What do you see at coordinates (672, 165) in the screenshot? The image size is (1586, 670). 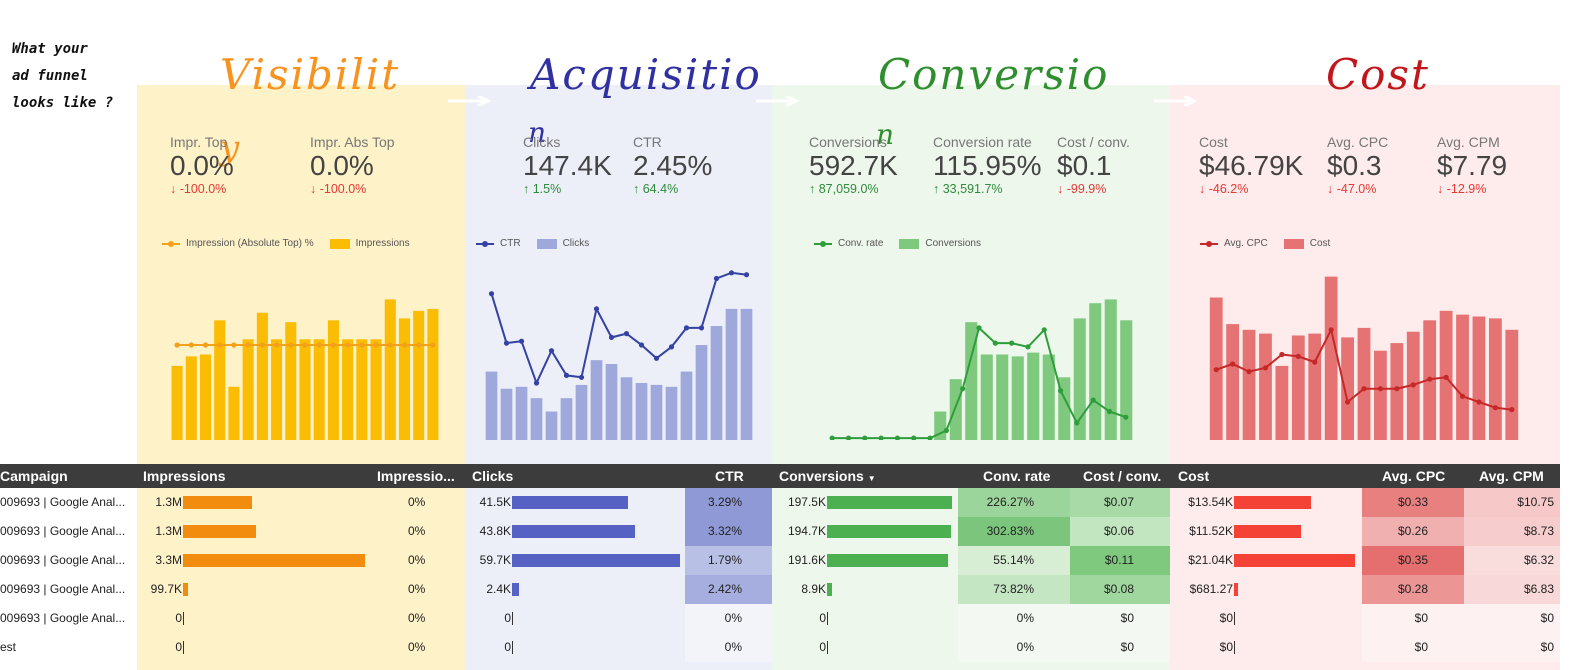 I see `kpi-ctr: CTR 2.45% ↑ 64.4%` at bounding box center [672, 165].